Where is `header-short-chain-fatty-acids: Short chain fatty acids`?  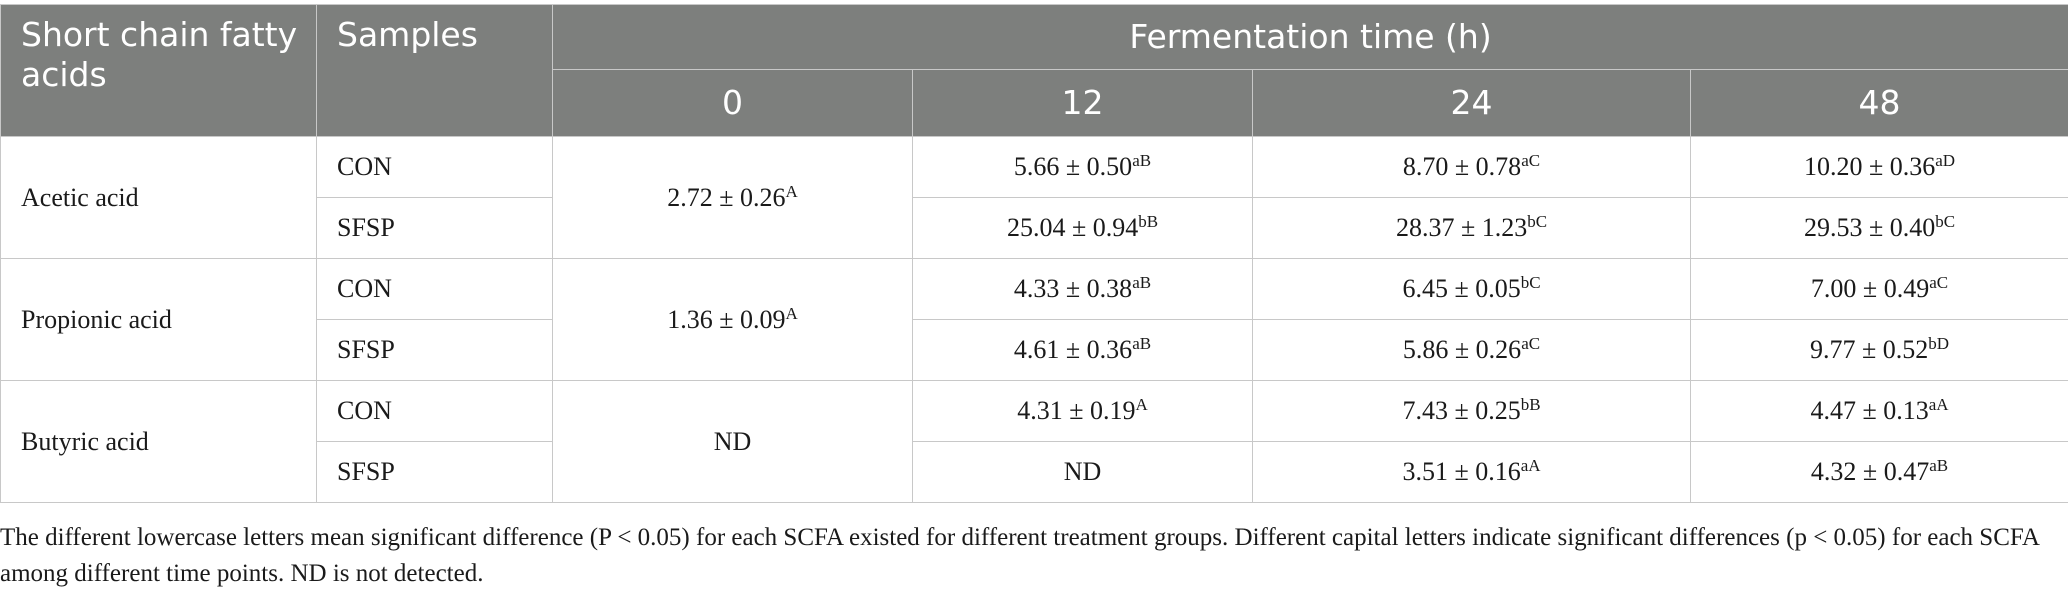 header-short-chain-fatty-acids: Short chain fatty acids is located at coordinates (158, 70).